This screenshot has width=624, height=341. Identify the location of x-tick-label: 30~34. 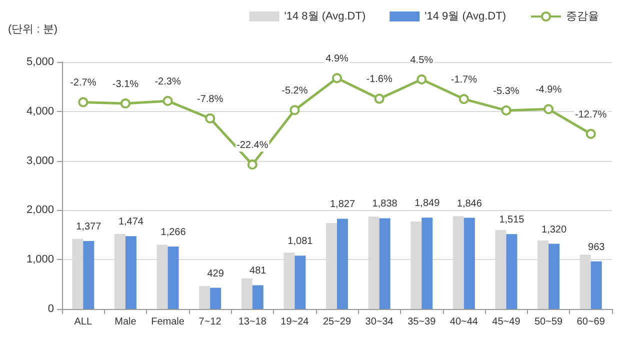
(379, 322).